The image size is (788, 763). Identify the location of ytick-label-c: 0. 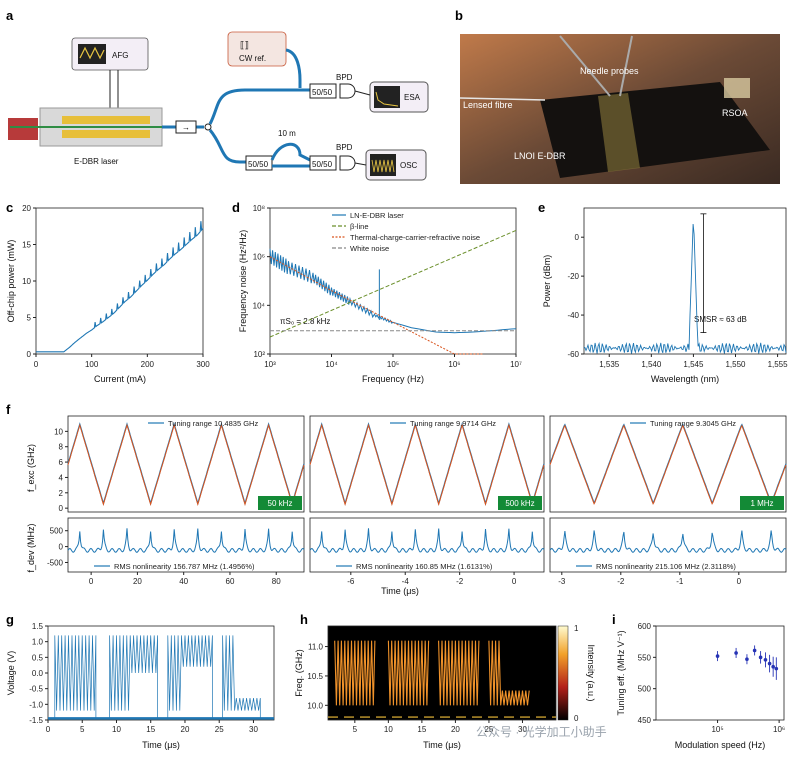
(29, 354).